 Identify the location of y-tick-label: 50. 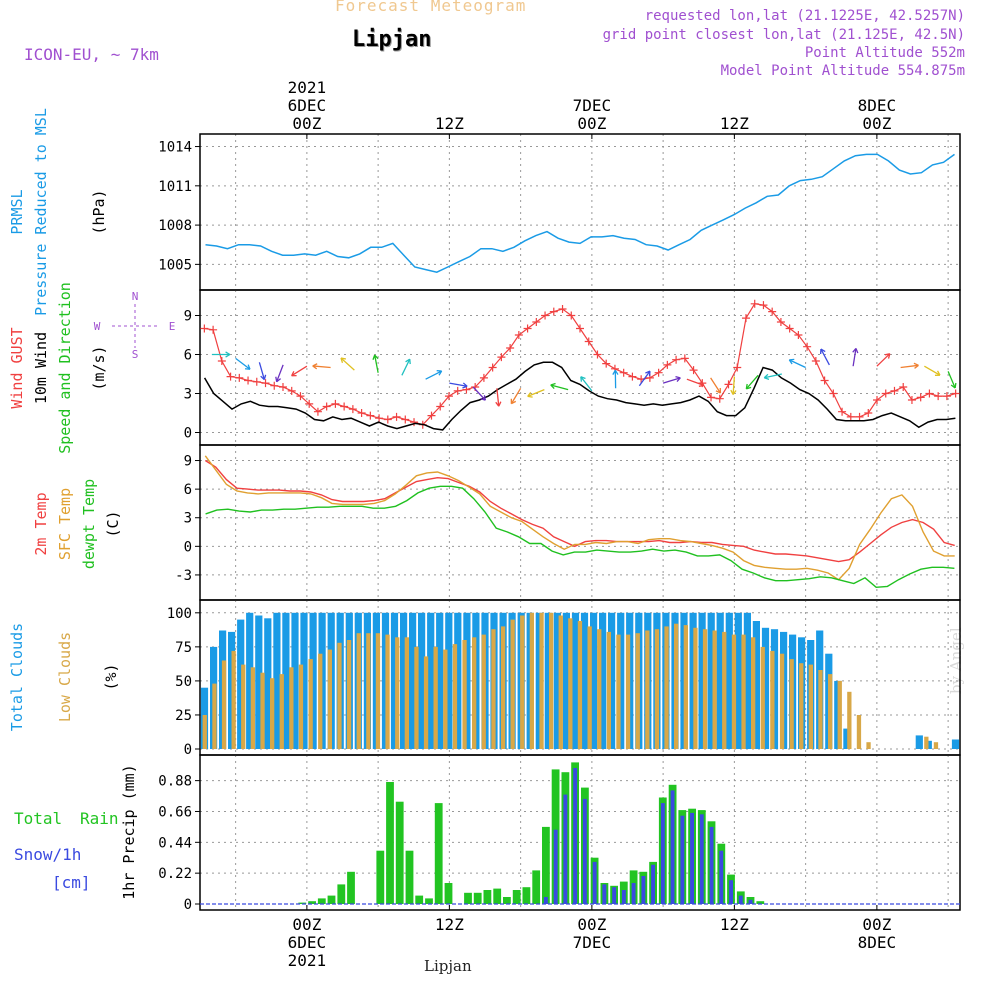
(183, 682).